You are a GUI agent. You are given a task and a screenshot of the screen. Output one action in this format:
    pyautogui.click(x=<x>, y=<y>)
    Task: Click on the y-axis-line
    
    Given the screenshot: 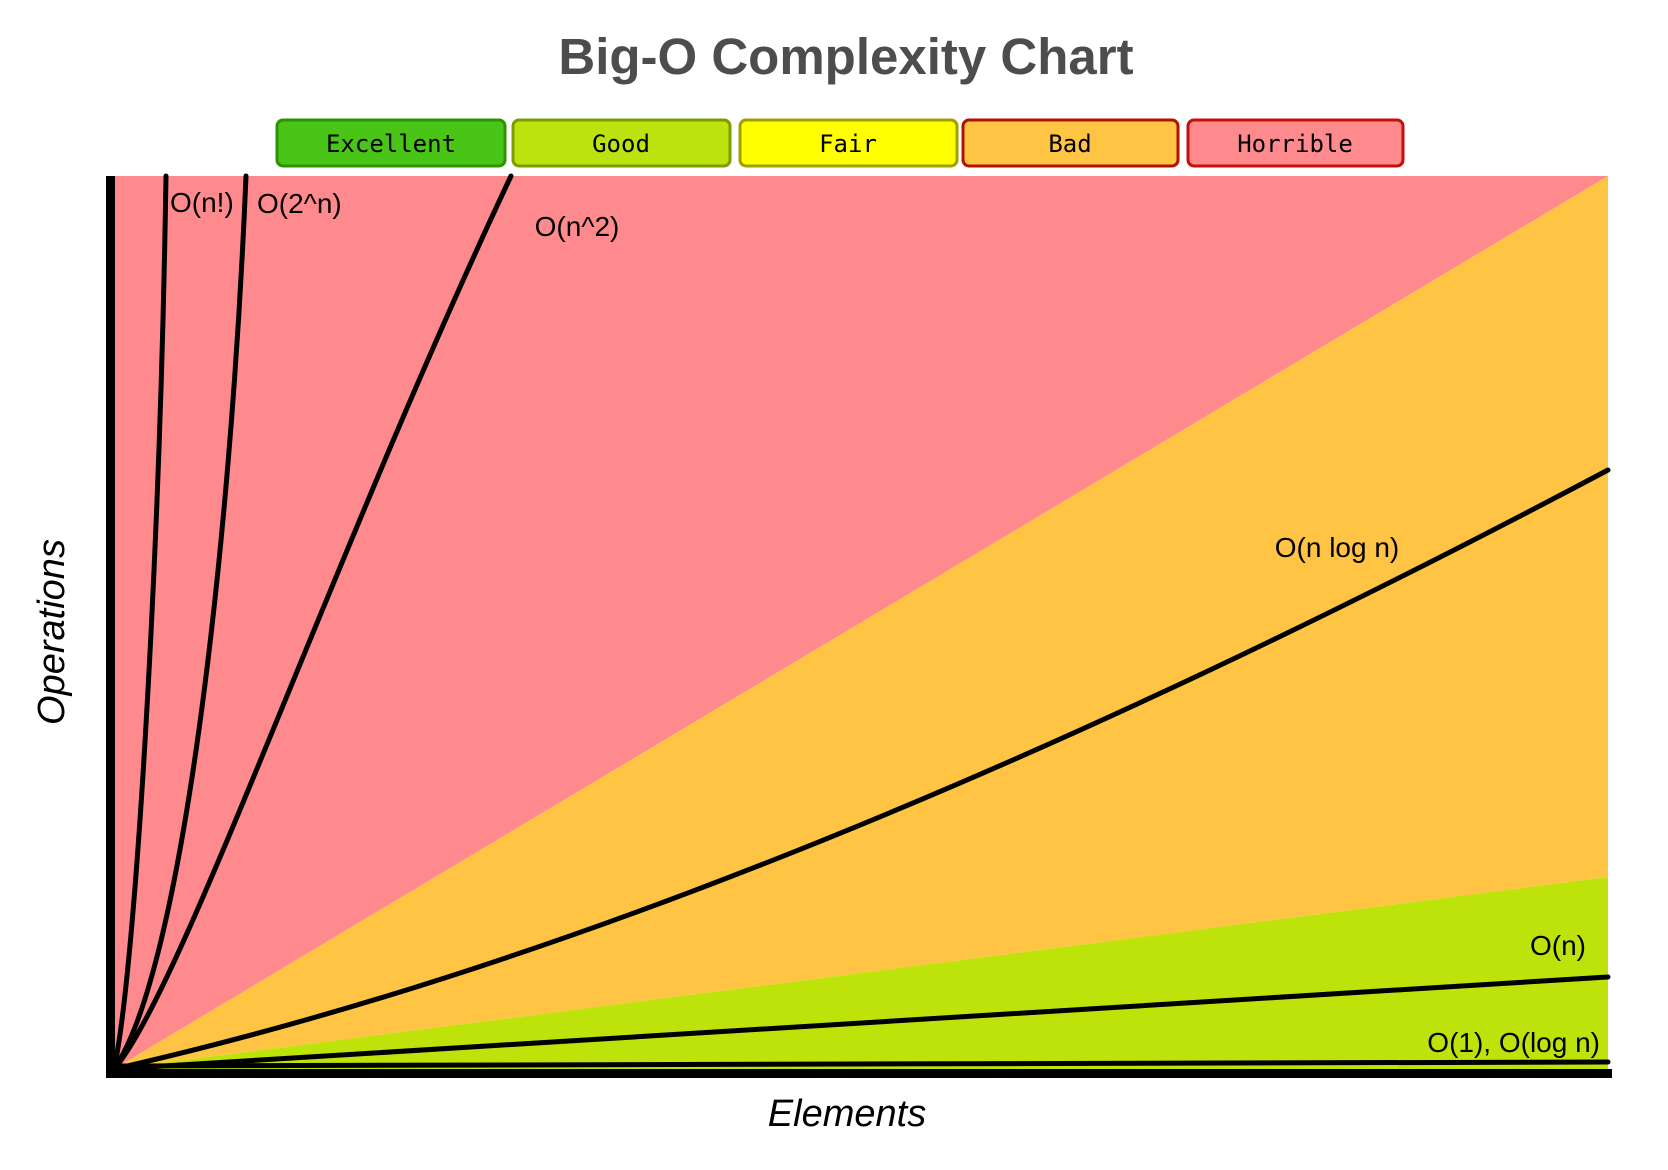 What is the action you would take?
    pyautogui.click(x=110, y=627)
    